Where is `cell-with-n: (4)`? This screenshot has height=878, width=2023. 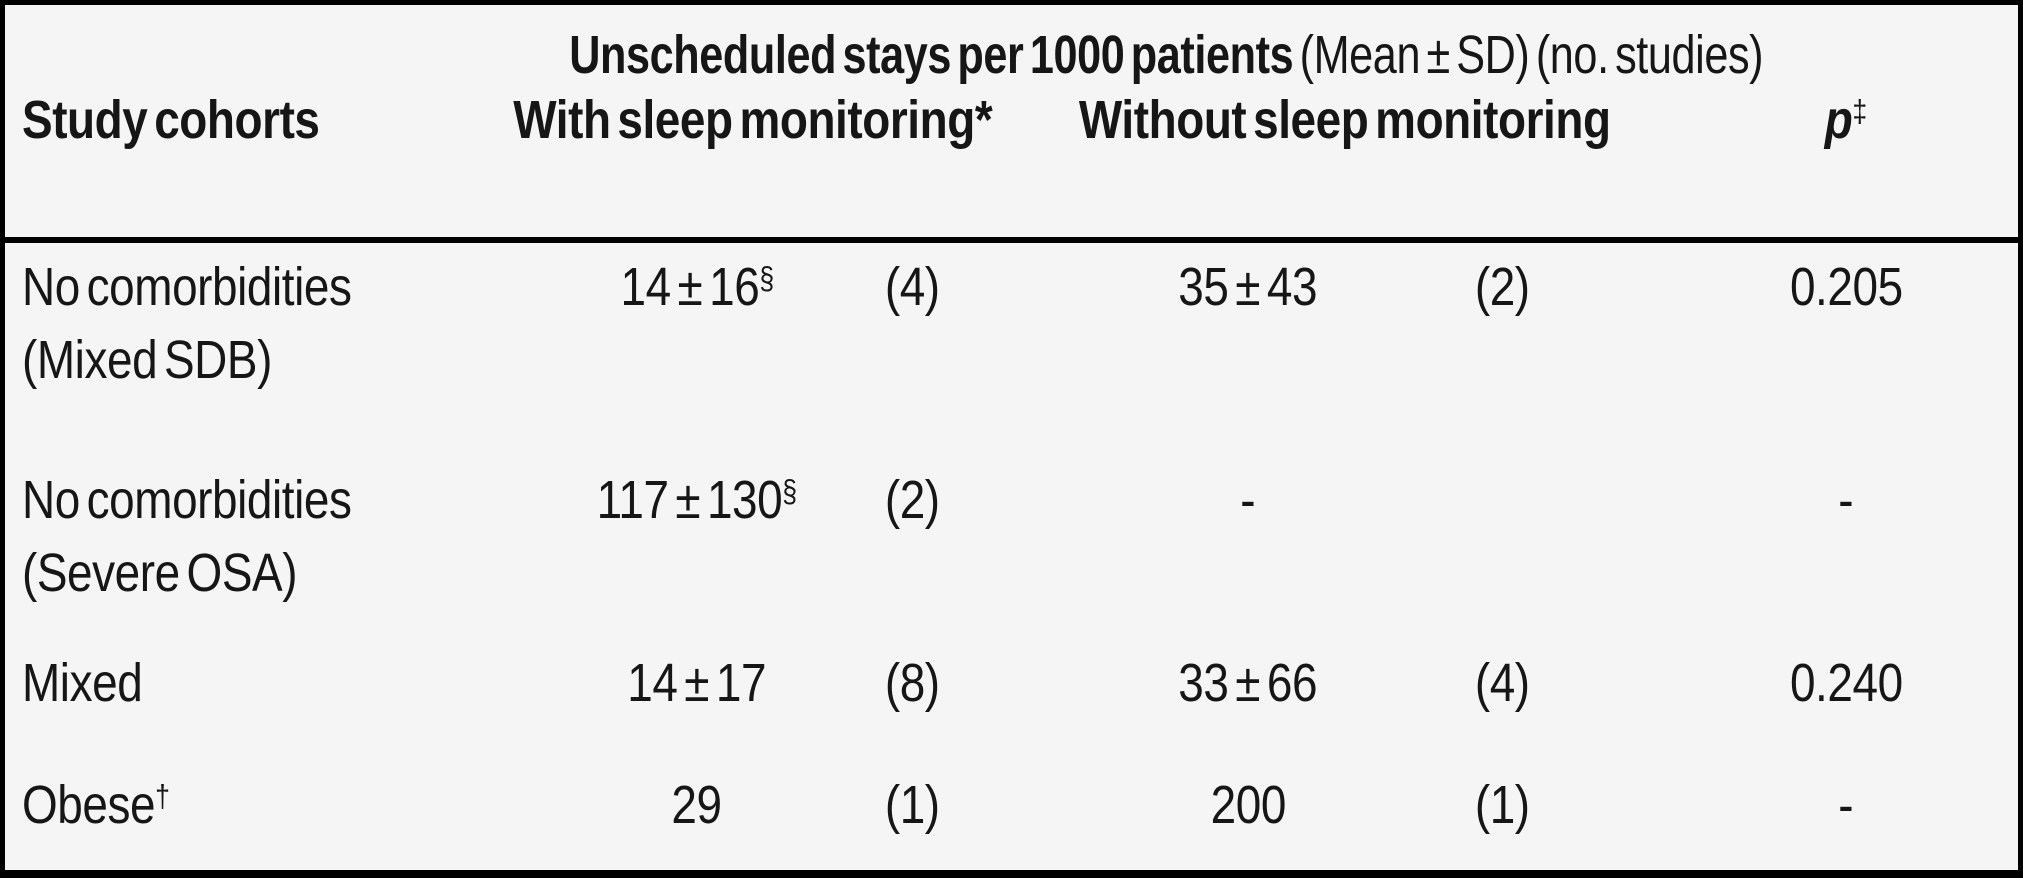 cell-with-n: (4) is located at coordinates (912, 287).